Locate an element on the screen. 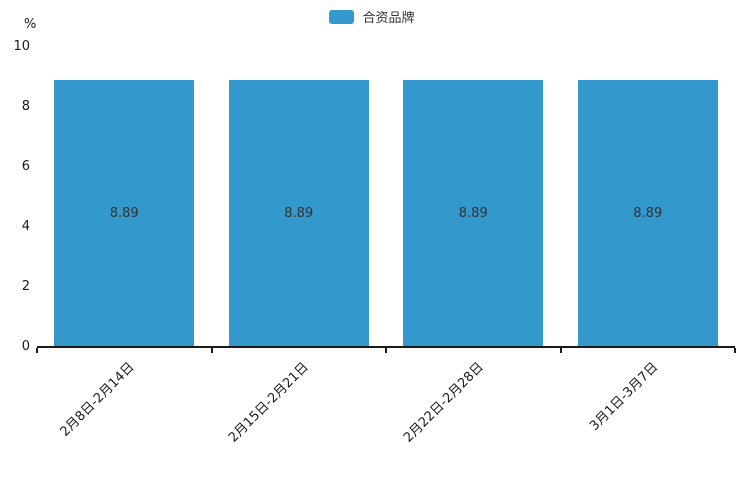 The width and height of the screenshot is (744, 496). x-axis-label: 2月15日-2月21日 is located at coordinates (269, 402).